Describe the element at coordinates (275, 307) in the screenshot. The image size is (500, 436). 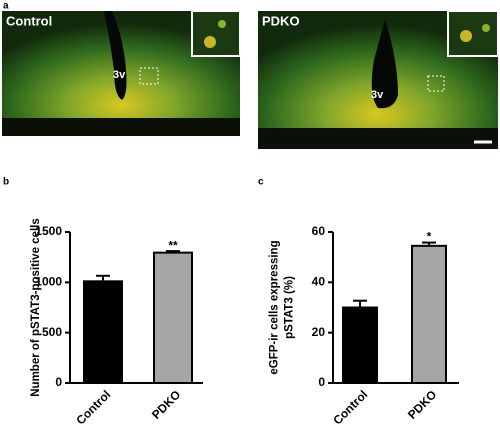
I see `y-axis-label: eGFP-ir cells expressing` at that location.